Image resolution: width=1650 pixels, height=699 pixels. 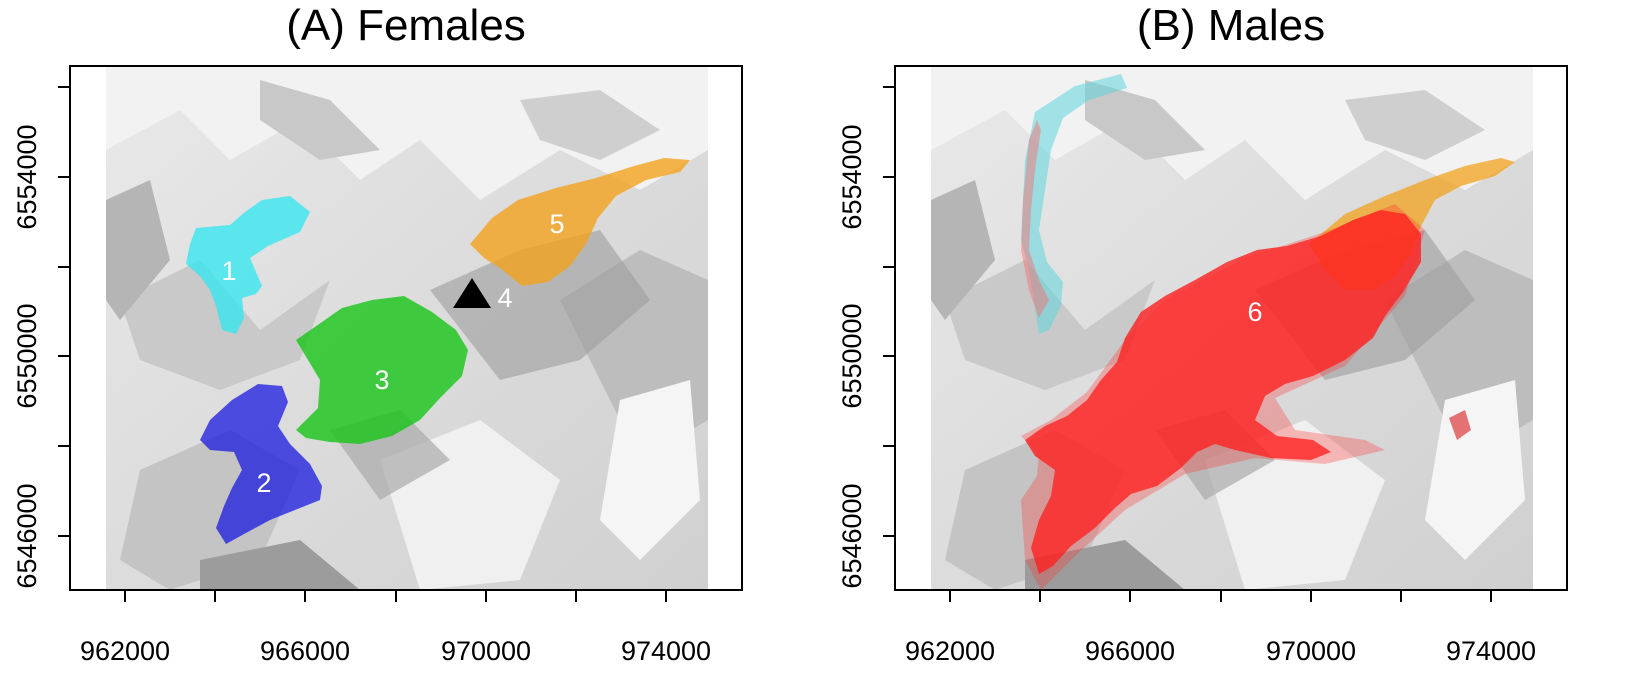 I want to click on panel-title: (A) Females, so click(x=406, y=25).